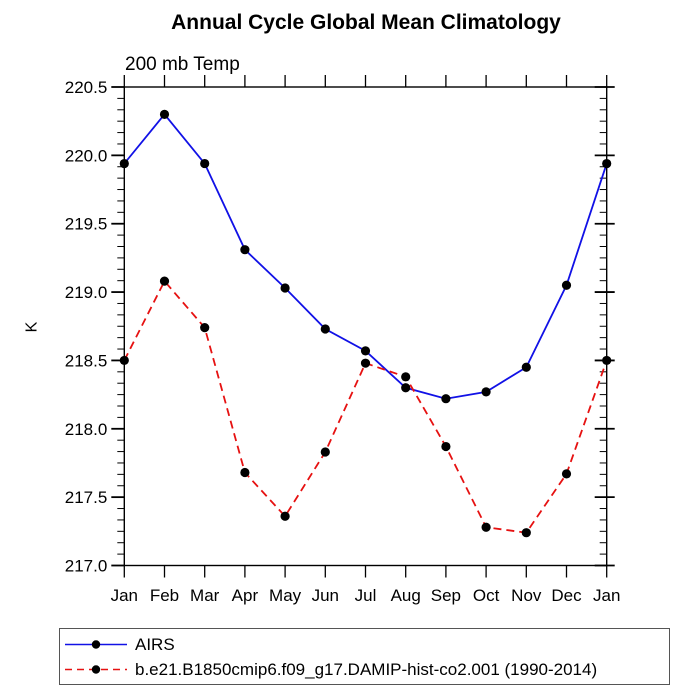 This screenshot has height=700, width=700. What do you see at coordinates (245, 595) in the screenshot?
I see `x-tick-label: Apr` at bounding box center [245, 595].